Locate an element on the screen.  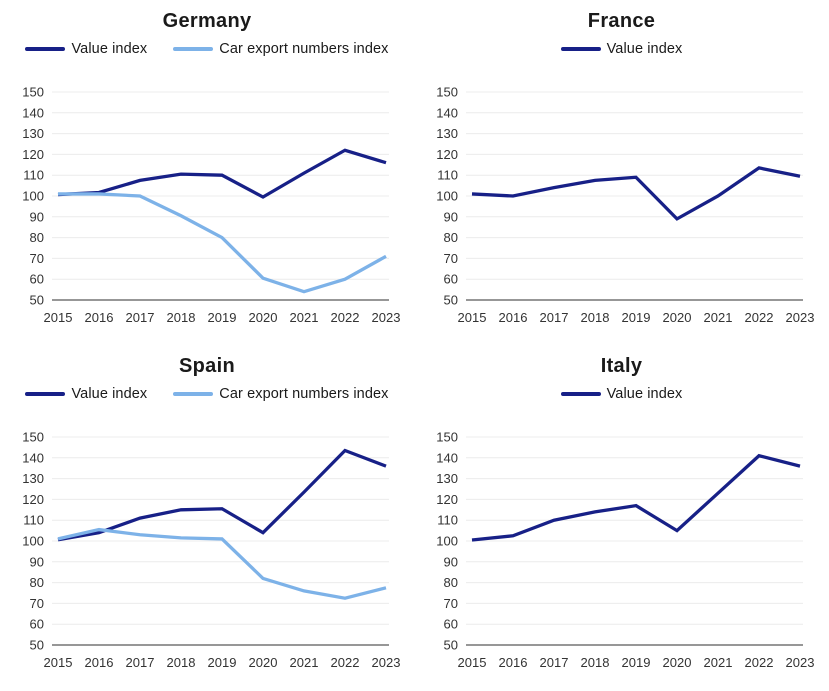
chart-legend: Value index is located at coordinates (621, 49).